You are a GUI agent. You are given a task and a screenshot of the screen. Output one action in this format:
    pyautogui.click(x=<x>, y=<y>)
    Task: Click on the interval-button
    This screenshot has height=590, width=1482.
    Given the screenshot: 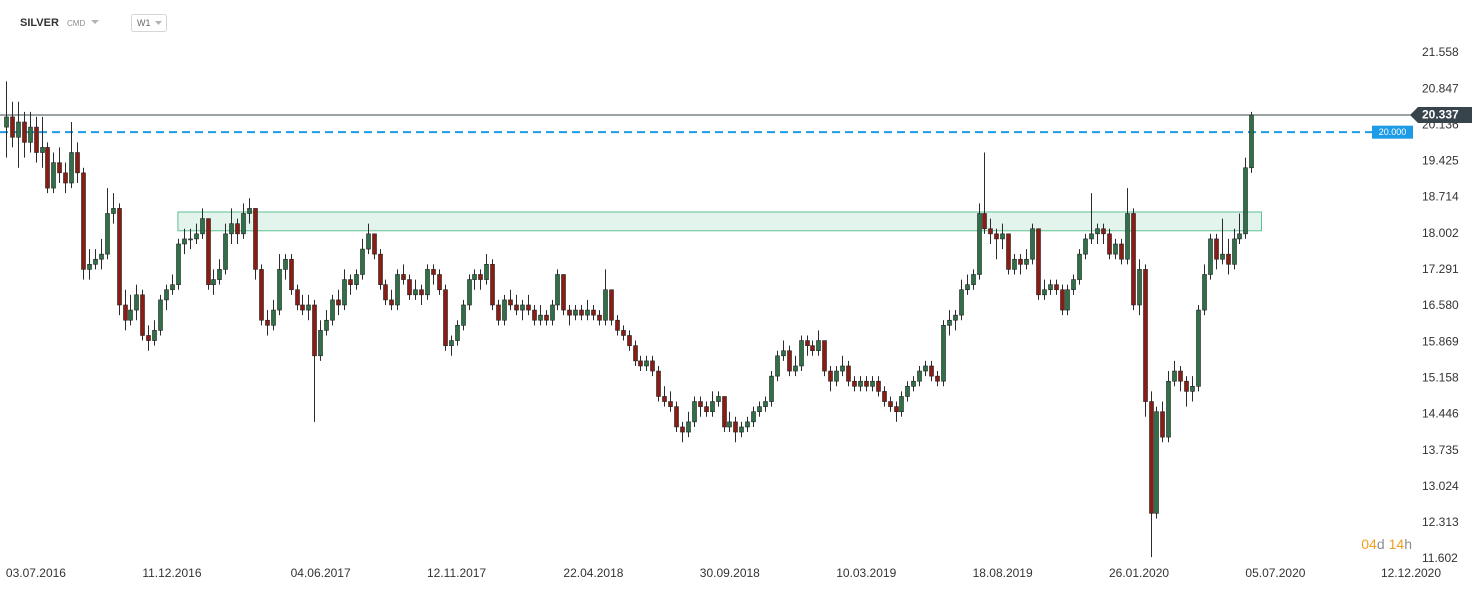 What is the action you would take?
    pyautogui.click(x=149, y=23)
    